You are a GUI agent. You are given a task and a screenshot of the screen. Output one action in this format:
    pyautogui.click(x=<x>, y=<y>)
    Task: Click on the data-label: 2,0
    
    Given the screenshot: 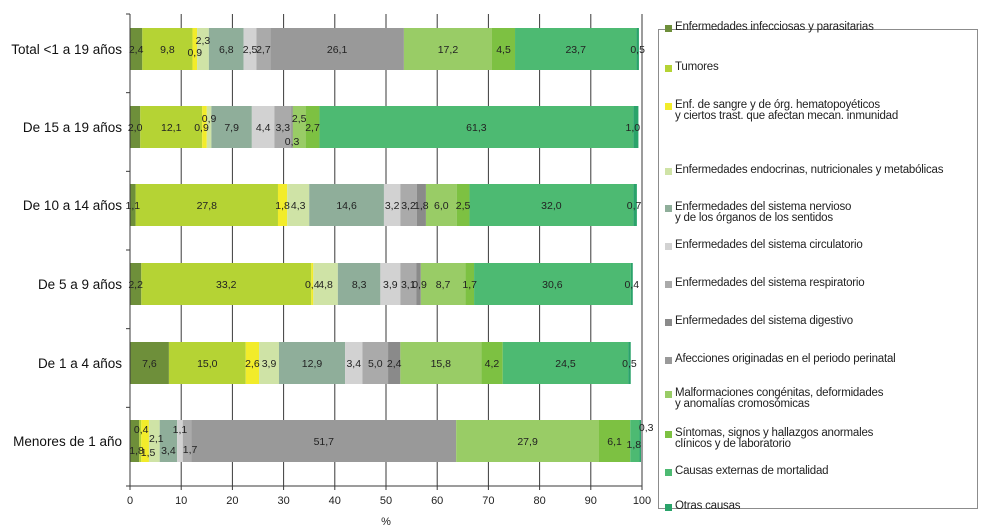 What is the action you would take?
    pyautogui.click(x=135, y=128)
    